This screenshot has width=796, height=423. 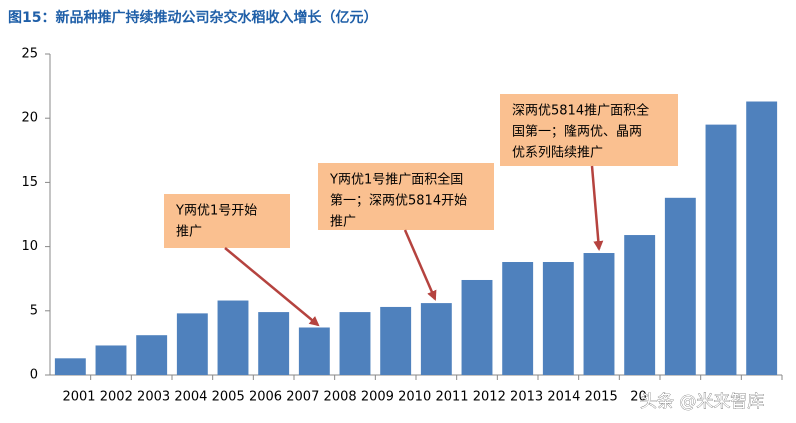 I want to click on x-tick-label: 20, so click(x=638, y=397).